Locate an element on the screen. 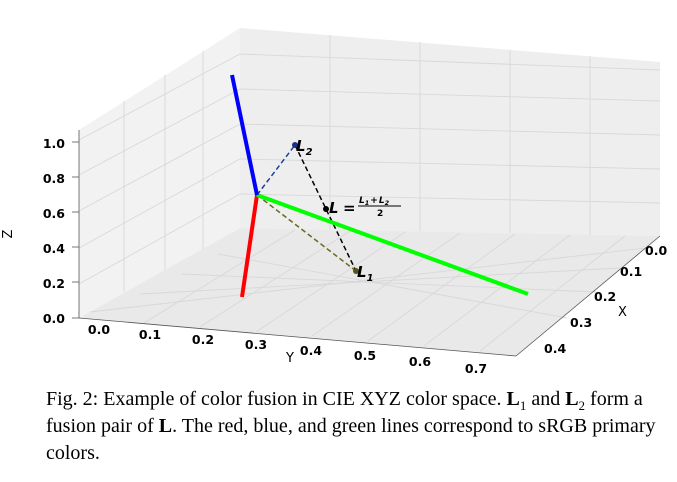  x-tick-2: 0.2 is located at coordinates (605, 296).